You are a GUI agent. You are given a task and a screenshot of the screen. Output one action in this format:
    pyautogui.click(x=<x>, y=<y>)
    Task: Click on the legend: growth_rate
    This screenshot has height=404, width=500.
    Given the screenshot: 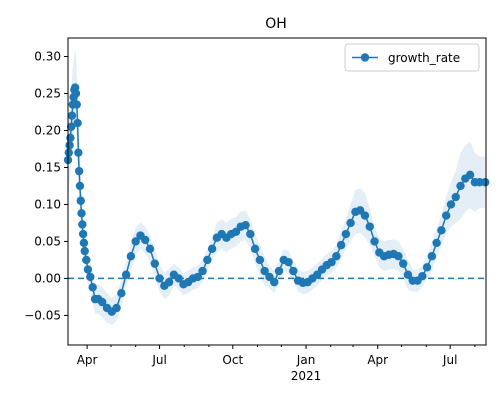 What is the action you would take?
    pyautogui.click(x=412, y=57)
    